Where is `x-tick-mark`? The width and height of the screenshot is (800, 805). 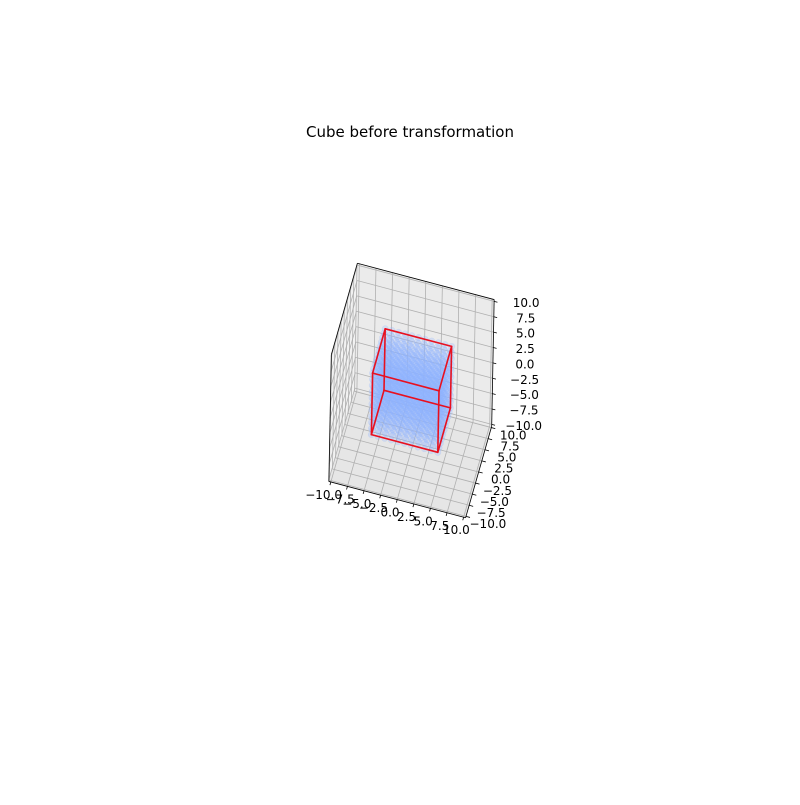 x-tick-mark is located at coordinates (347, 488).